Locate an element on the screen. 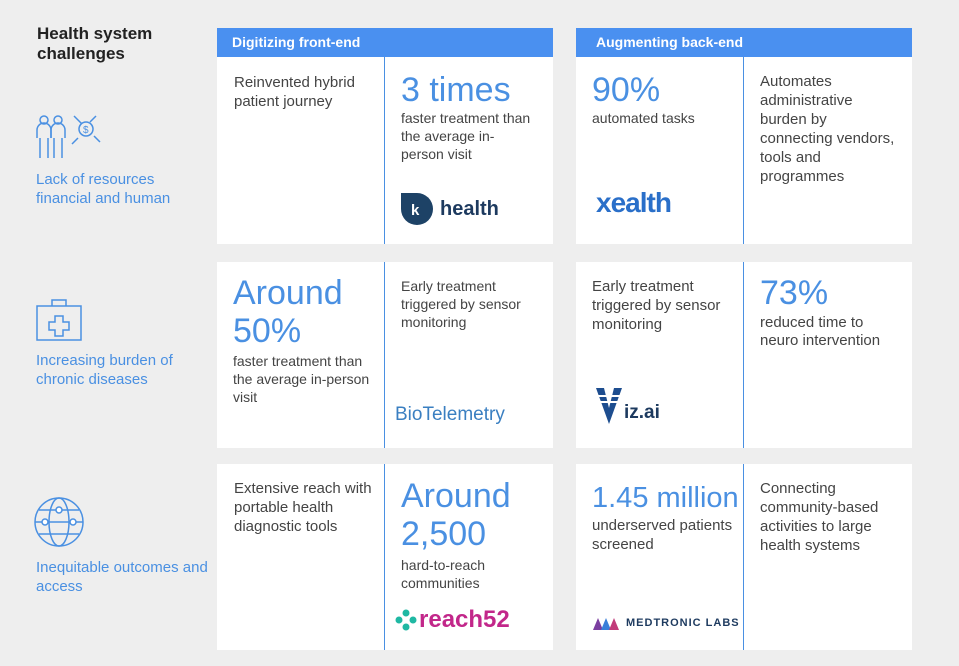  row-label-chronic: Increasing burden of chronic diseases is located at coordinates (104, 370).